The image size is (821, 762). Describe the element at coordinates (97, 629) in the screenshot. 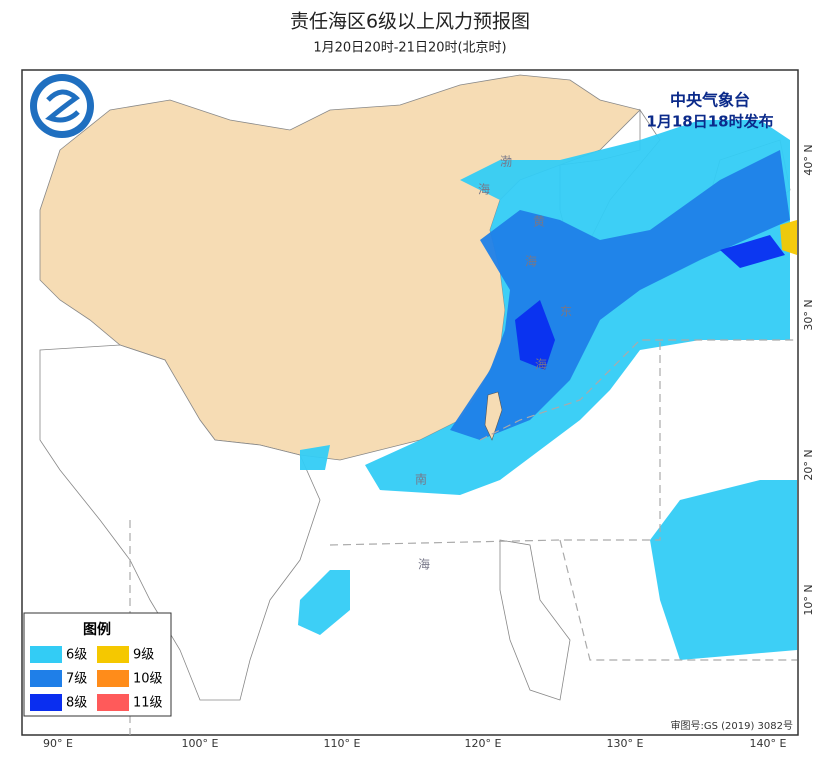

I see `legend-title: 图例` at that location.